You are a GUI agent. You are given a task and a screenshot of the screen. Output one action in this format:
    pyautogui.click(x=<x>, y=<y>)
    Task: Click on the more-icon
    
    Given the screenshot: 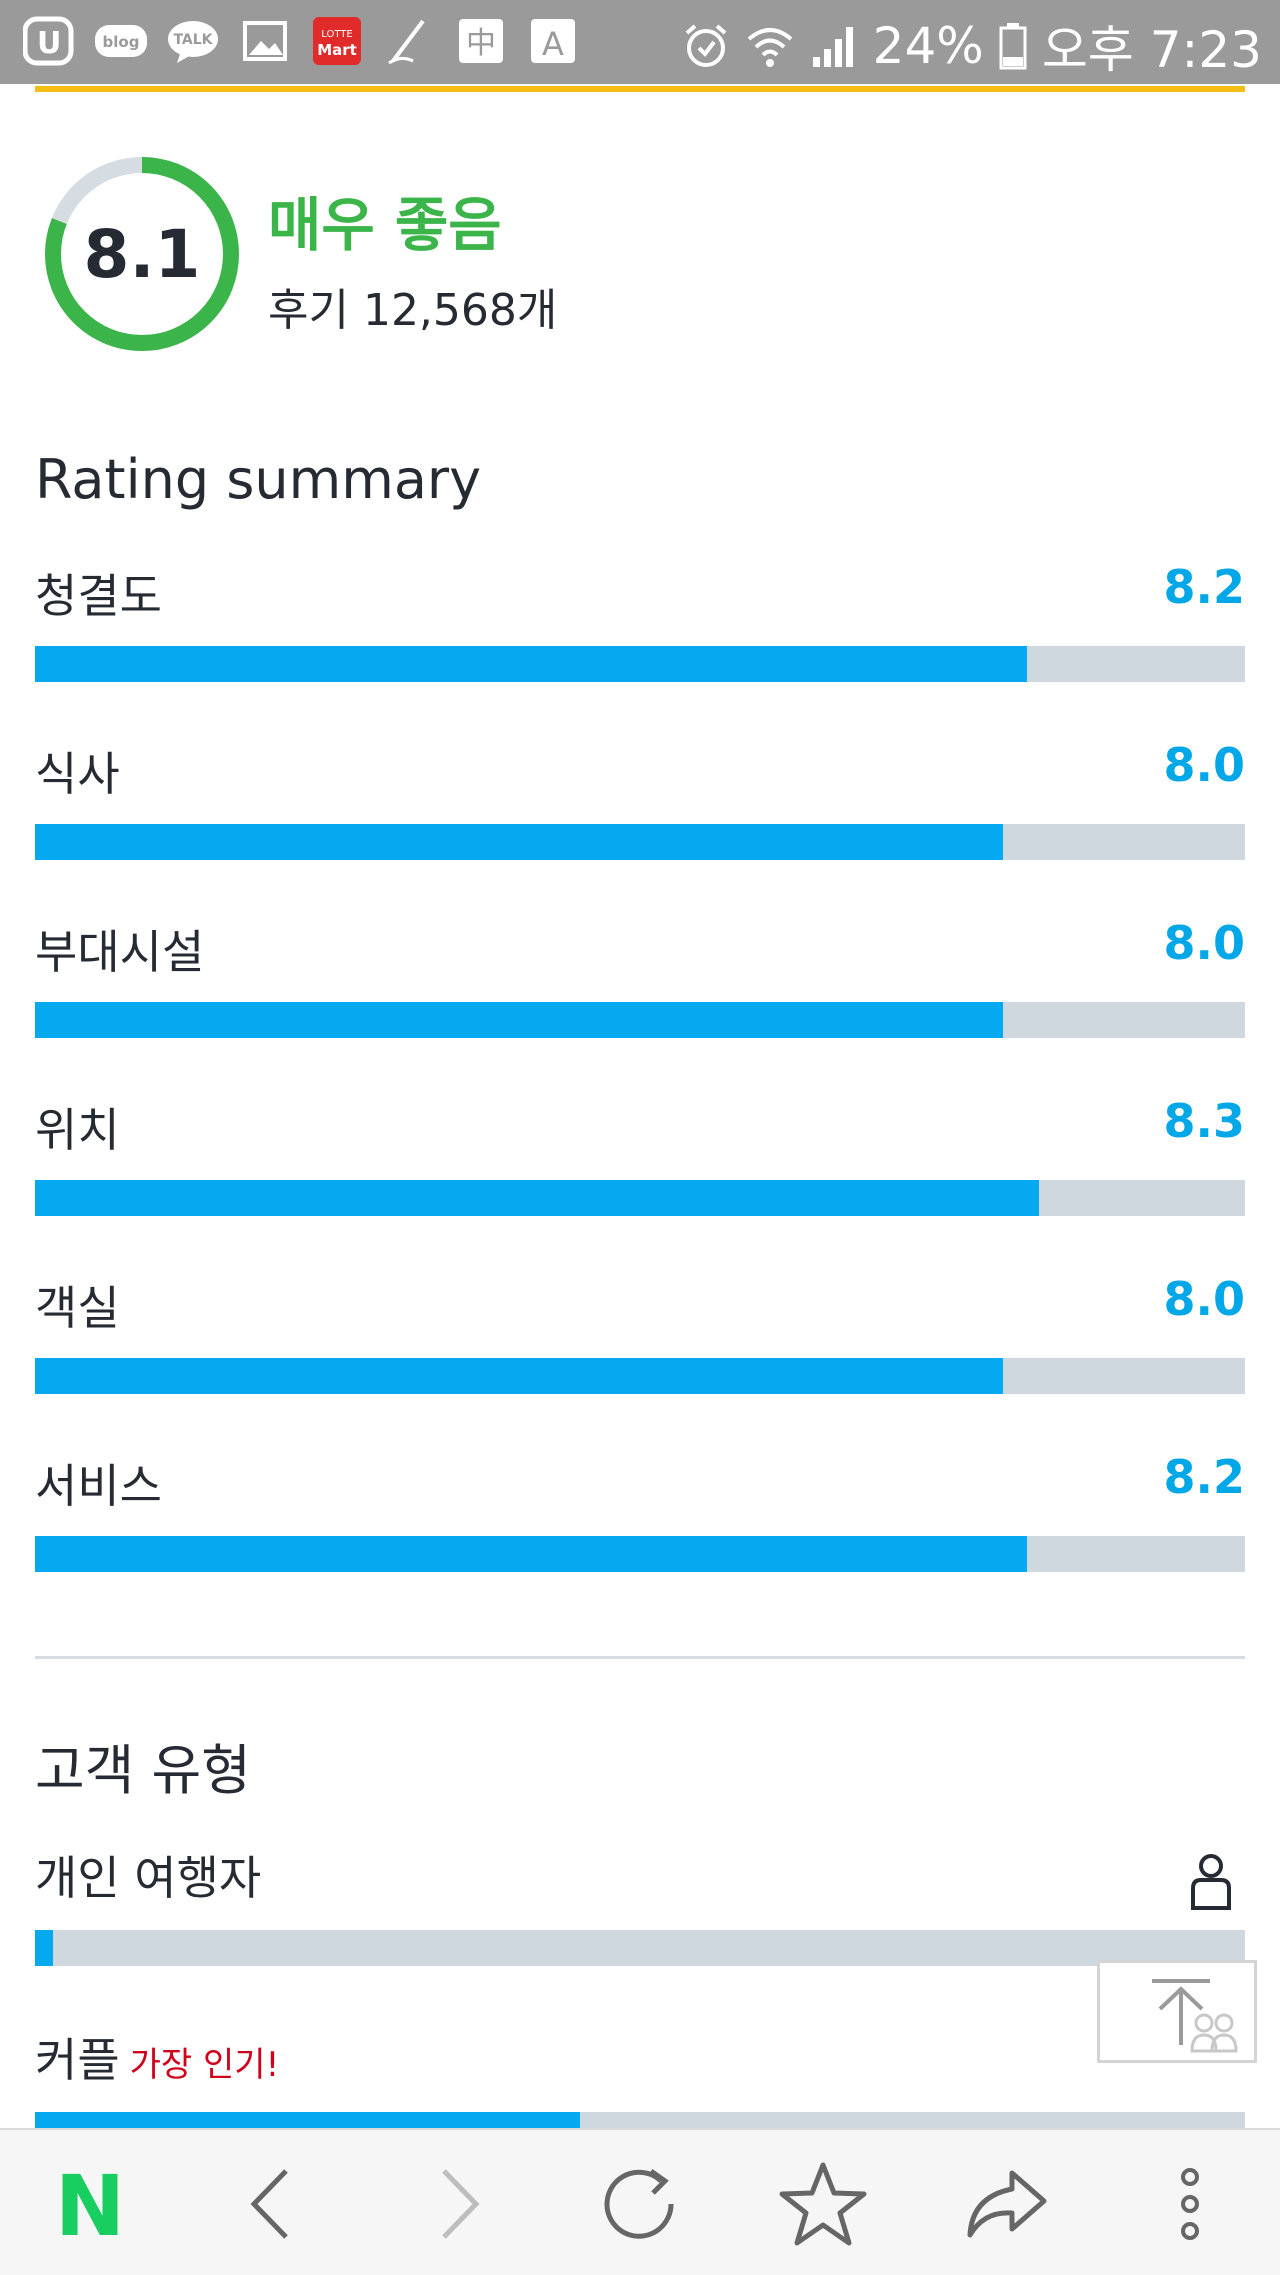 What is the action you would take?
    pyautogui.click(x=1190, y=2203)
    